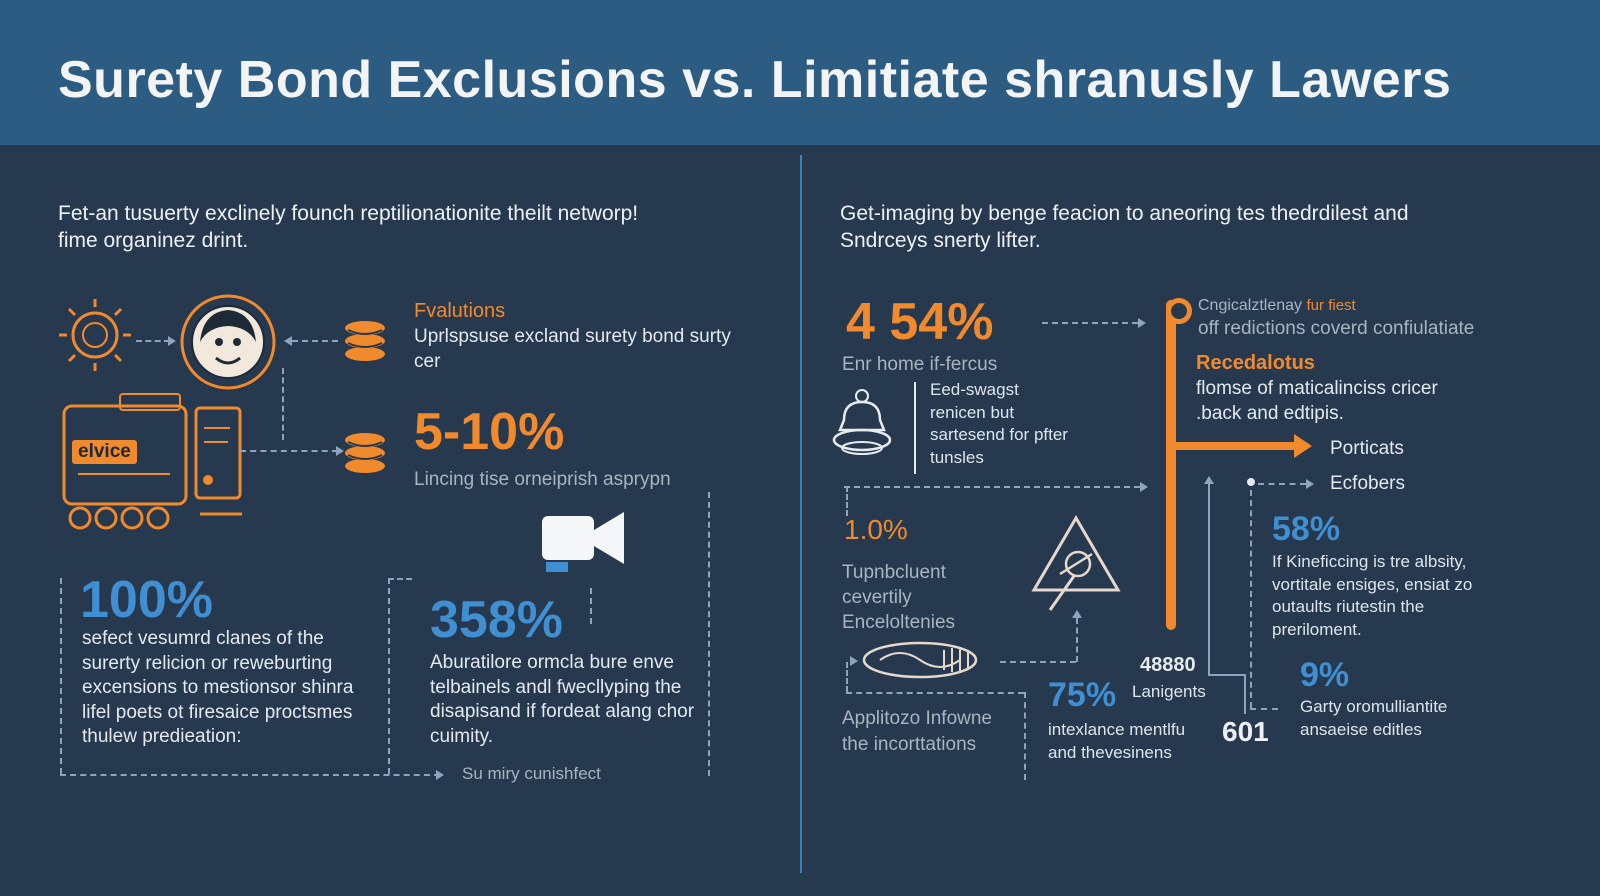 The height and width of the screenshot is (896, 1600). I want to click on stat-454-caption: Enr home if-fercus, so click(920, 364).